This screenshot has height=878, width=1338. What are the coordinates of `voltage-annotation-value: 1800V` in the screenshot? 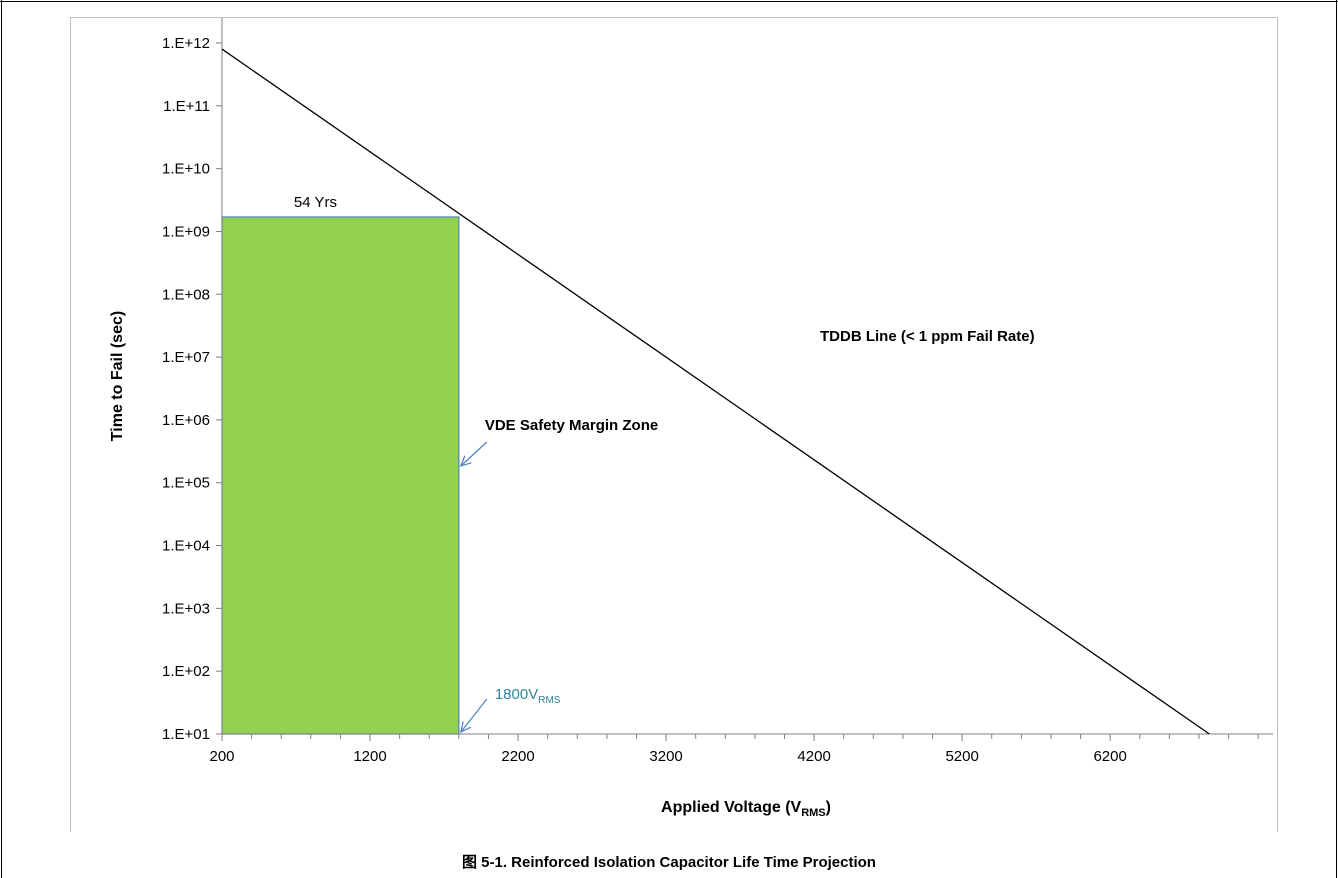 It's located at (516, 694).